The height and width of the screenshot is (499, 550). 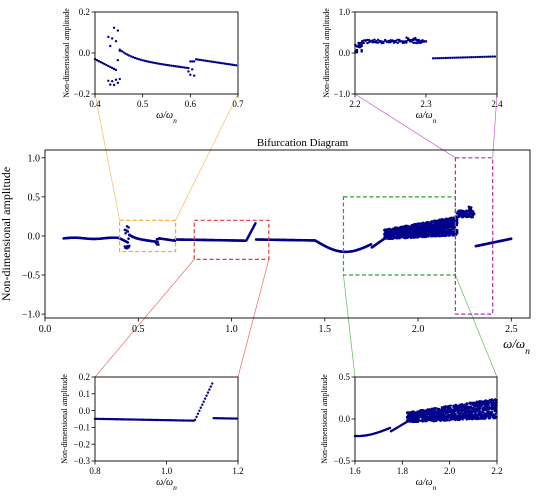 I want to click on main-xtick-label: 0.0, so click(x=45, y=329).